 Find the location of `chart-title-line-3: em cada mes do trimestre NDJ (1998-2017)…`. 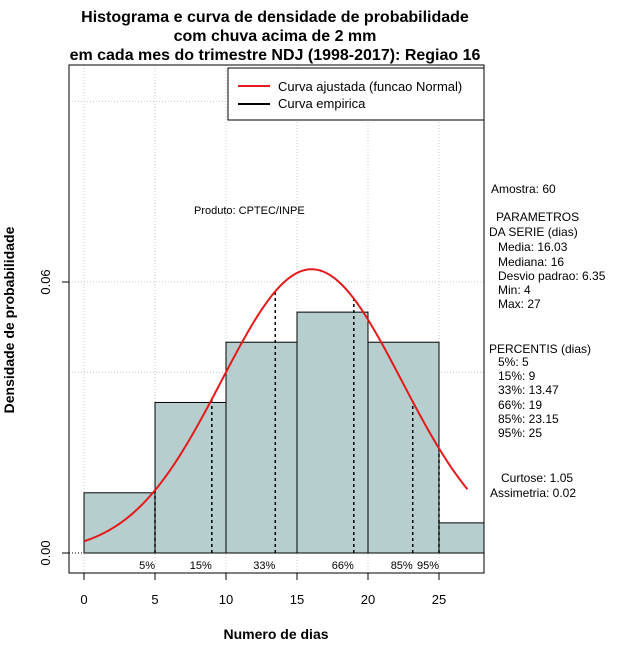

chart-title-line-3: em cada mes do trimestre NDJ (1998-2017)… is located at coordinates (275, 55).